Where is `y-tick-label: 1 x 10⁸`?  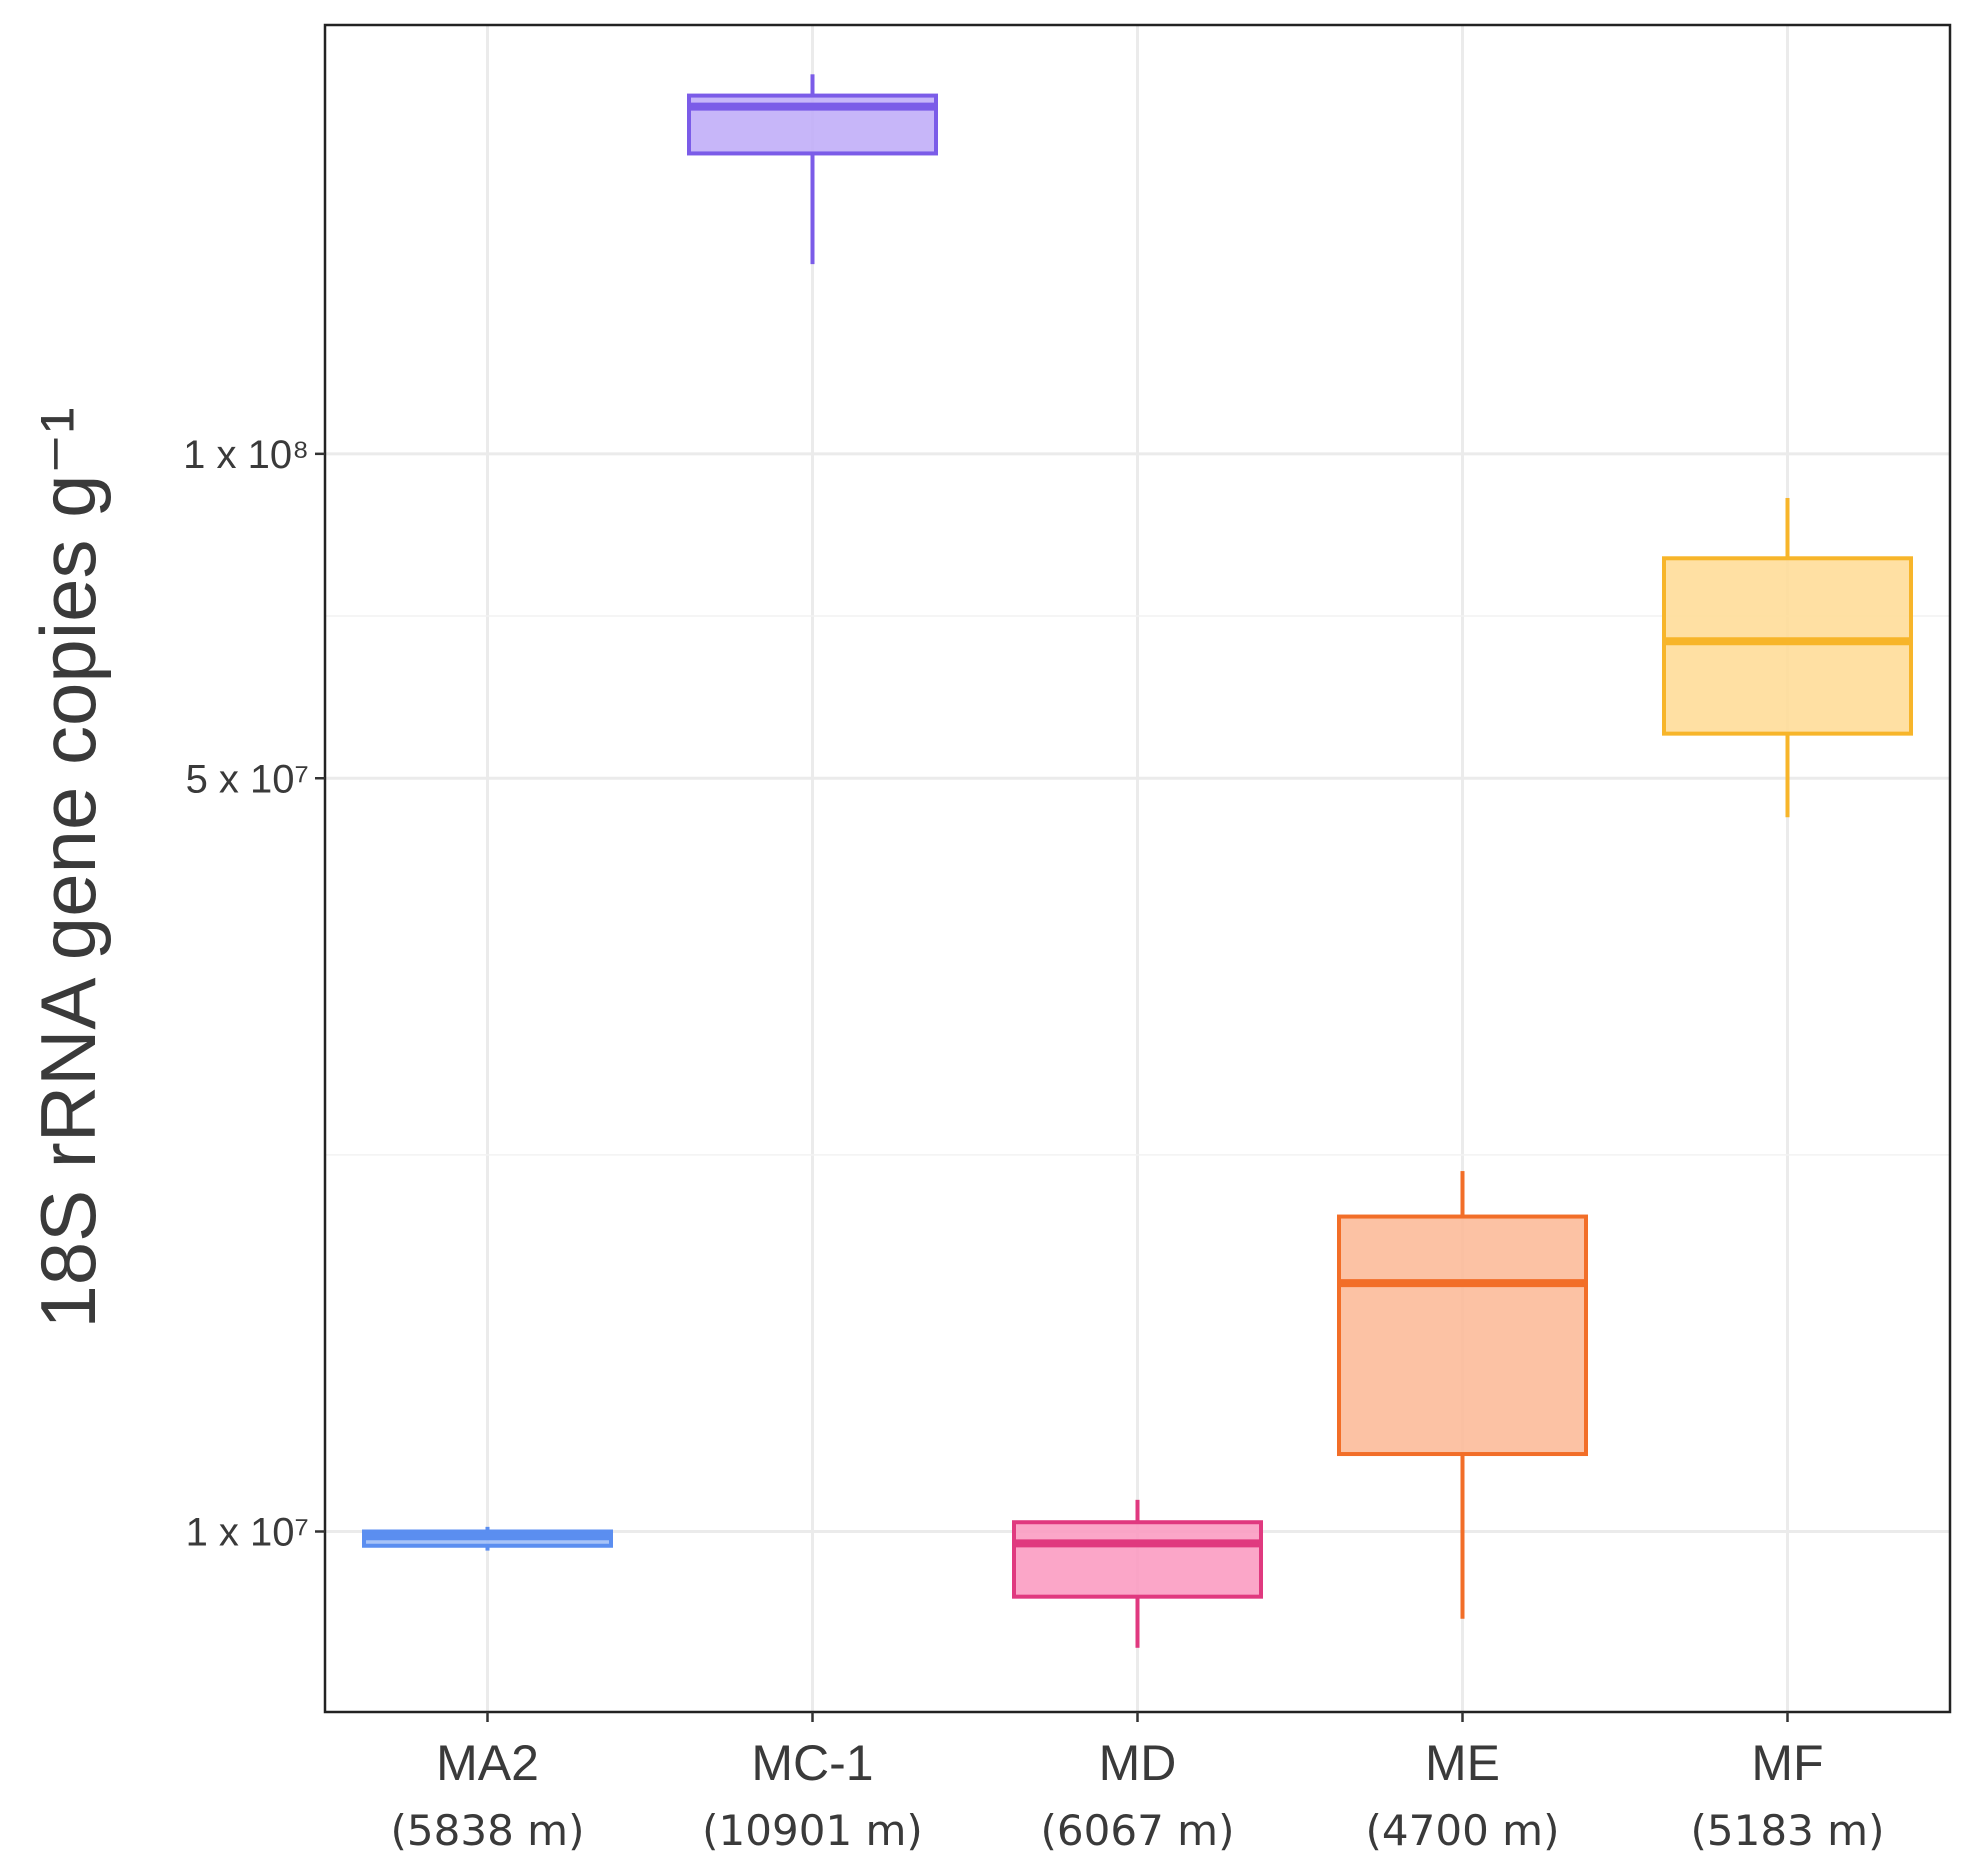 y-tick-label: 1 x 10⁸ is located at coordinates (246, 455).